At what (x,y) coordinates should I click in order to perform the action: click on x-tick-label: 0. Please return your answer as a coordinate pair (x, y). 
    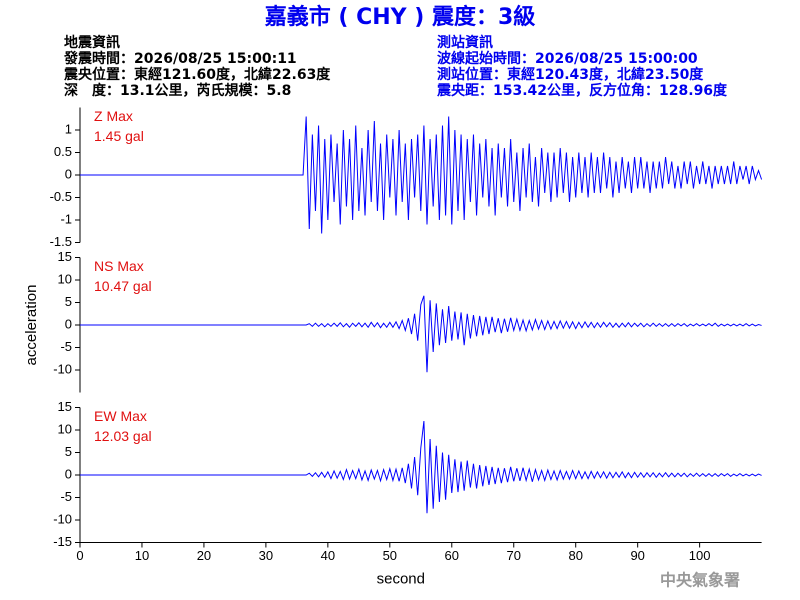
    Looking at the image, I should click on (79, 555).